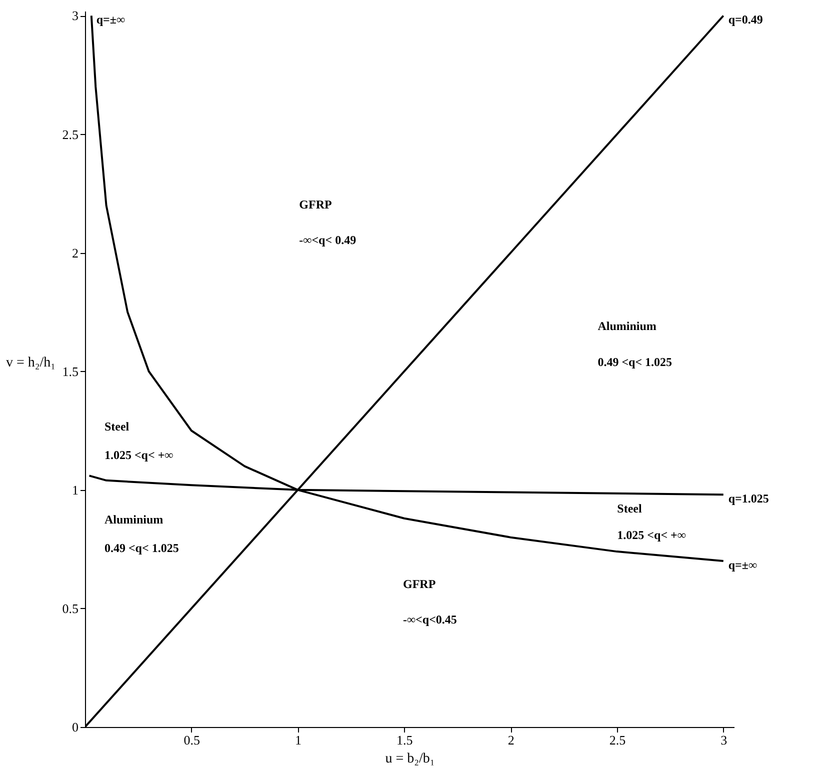 The image size is (836, 770). What do you see at coordinates (70, 134) in the screenshot?
I see `y-tick-label: 2.5` at bounding box center [70, 134].